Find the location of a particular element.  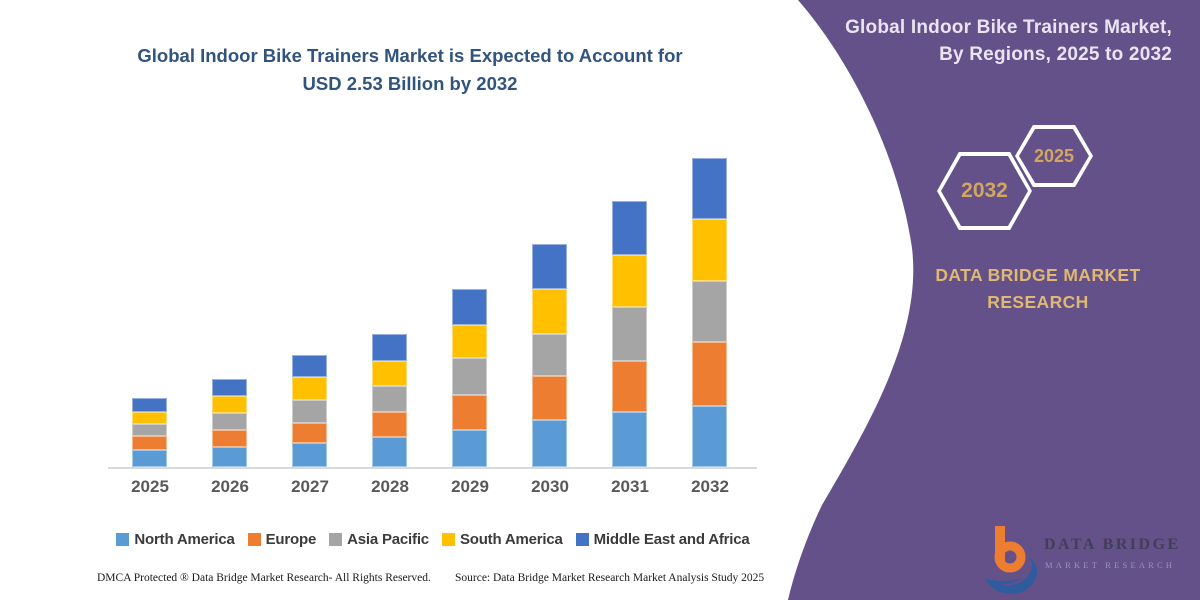

bar-segment-asia-pacific-2028 is located at coordinates (389, 399).